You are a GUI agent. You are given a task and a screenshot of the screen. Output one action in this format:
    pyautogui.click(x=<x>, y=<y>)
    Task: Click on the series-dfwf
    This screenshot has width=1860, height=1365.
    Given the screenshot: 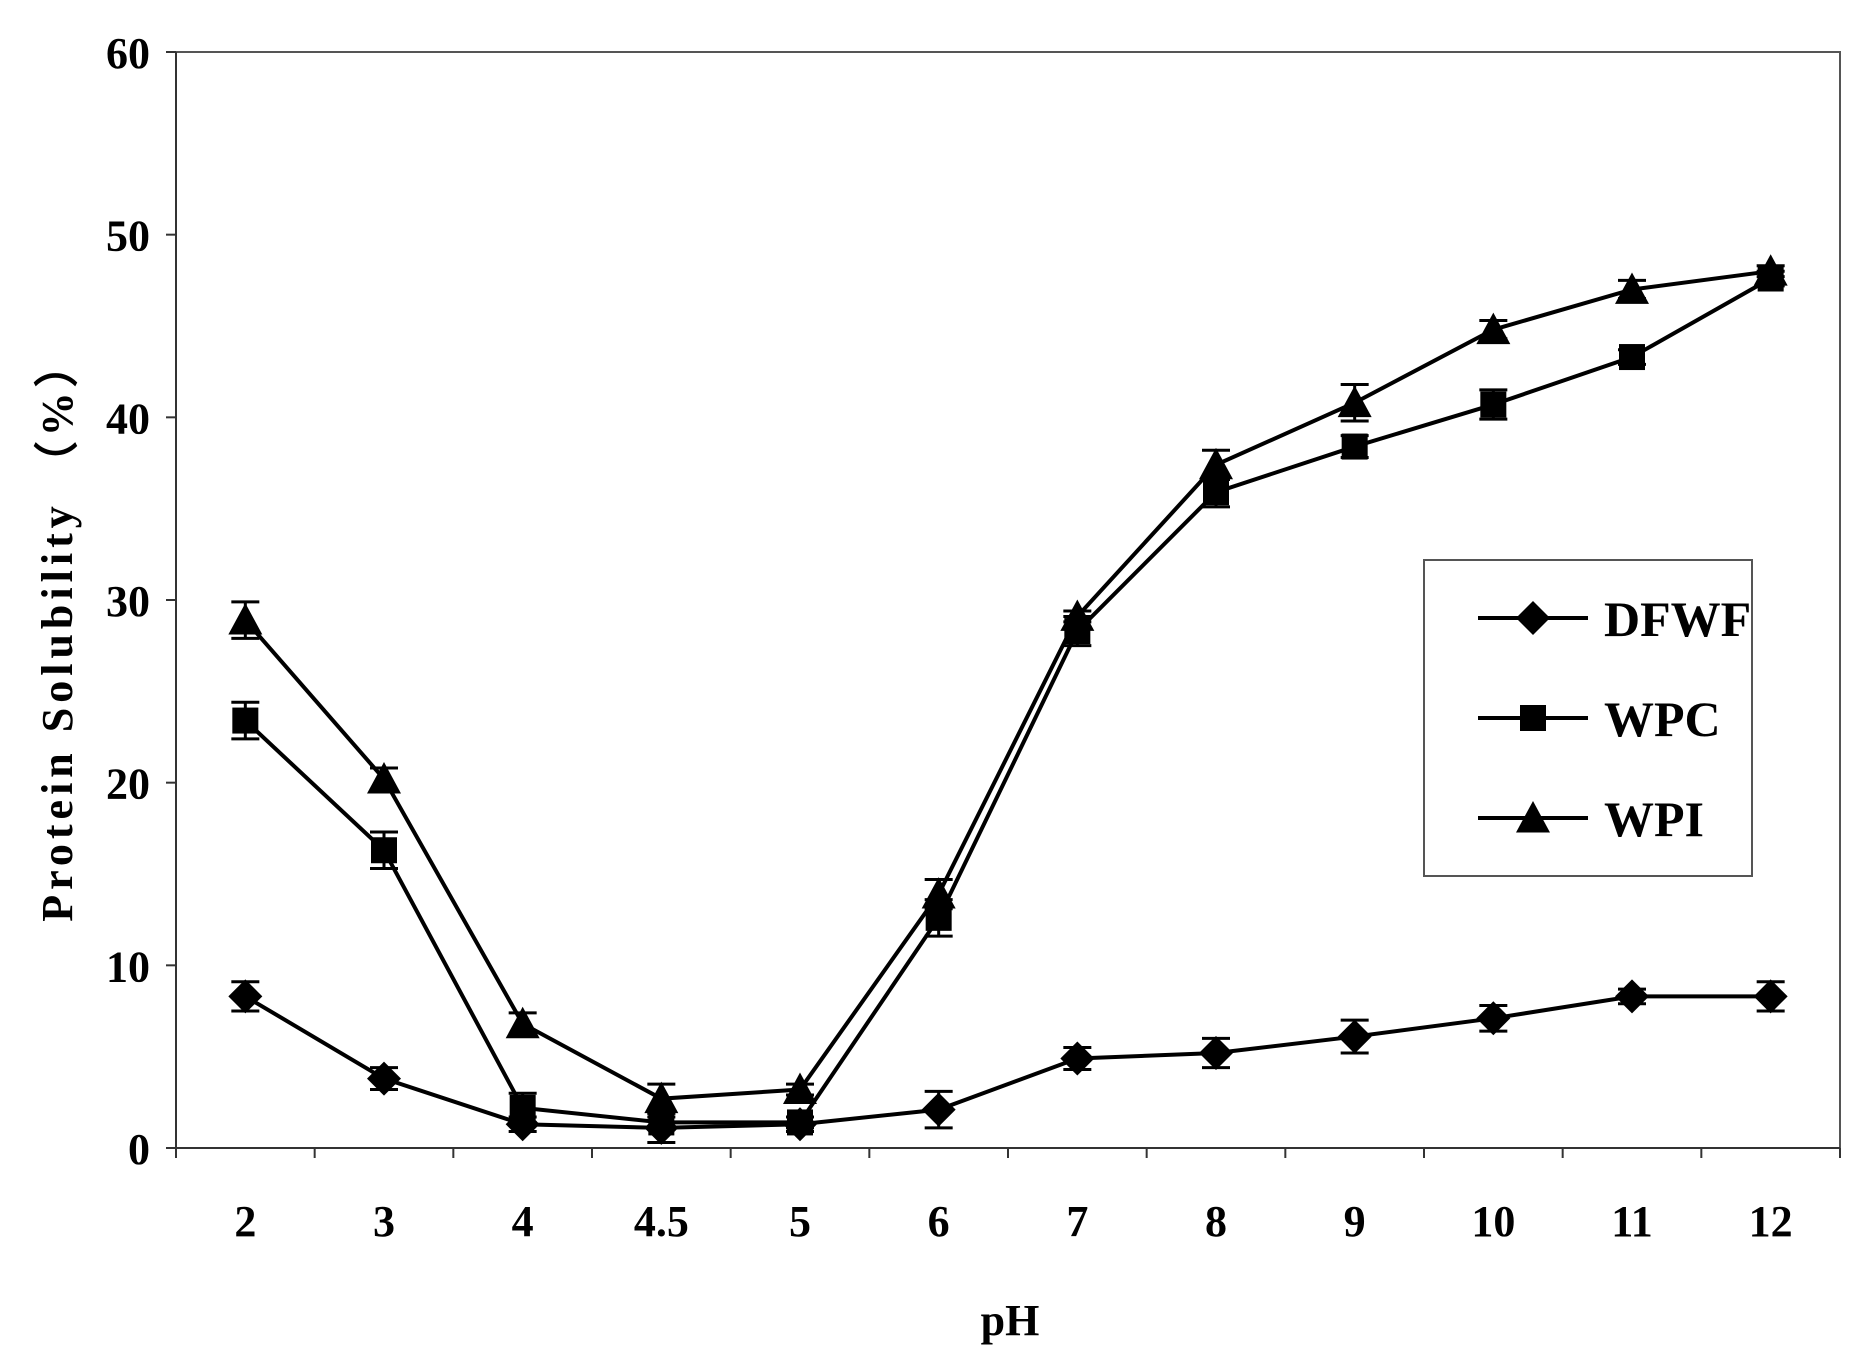 What is the action you would take?
    pyautogui.click(x=1008, y=1062)
    